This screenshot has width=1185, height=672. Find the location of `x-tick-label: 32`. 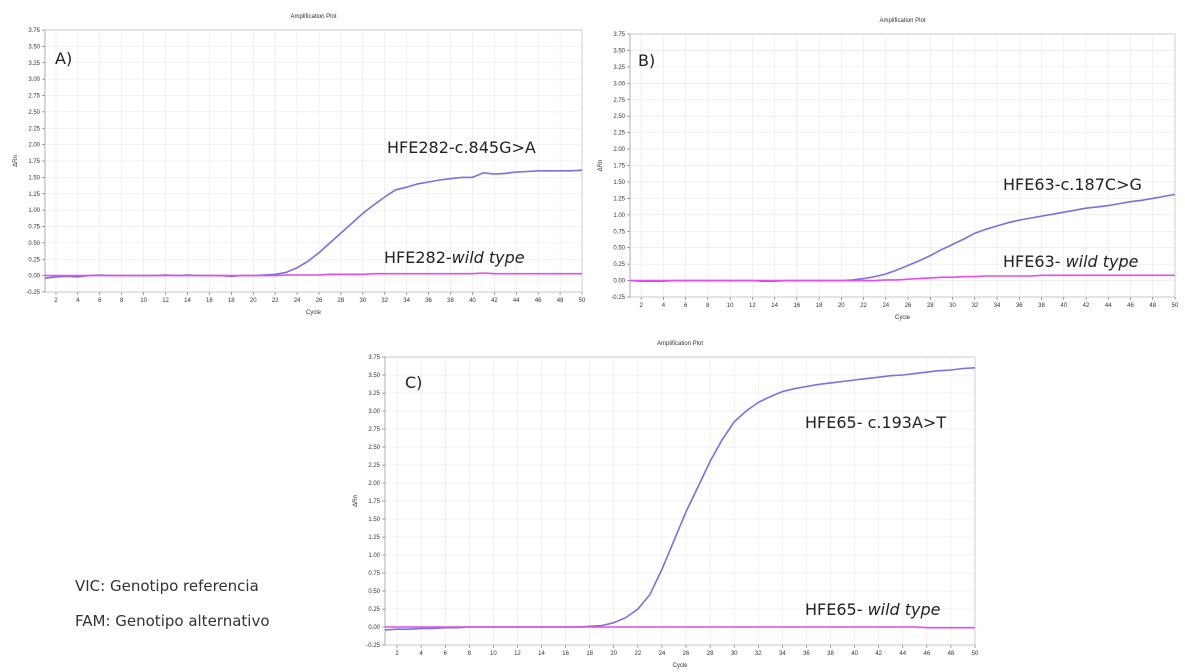

x-tick-label: 32 is located at coordinates (758, 654).